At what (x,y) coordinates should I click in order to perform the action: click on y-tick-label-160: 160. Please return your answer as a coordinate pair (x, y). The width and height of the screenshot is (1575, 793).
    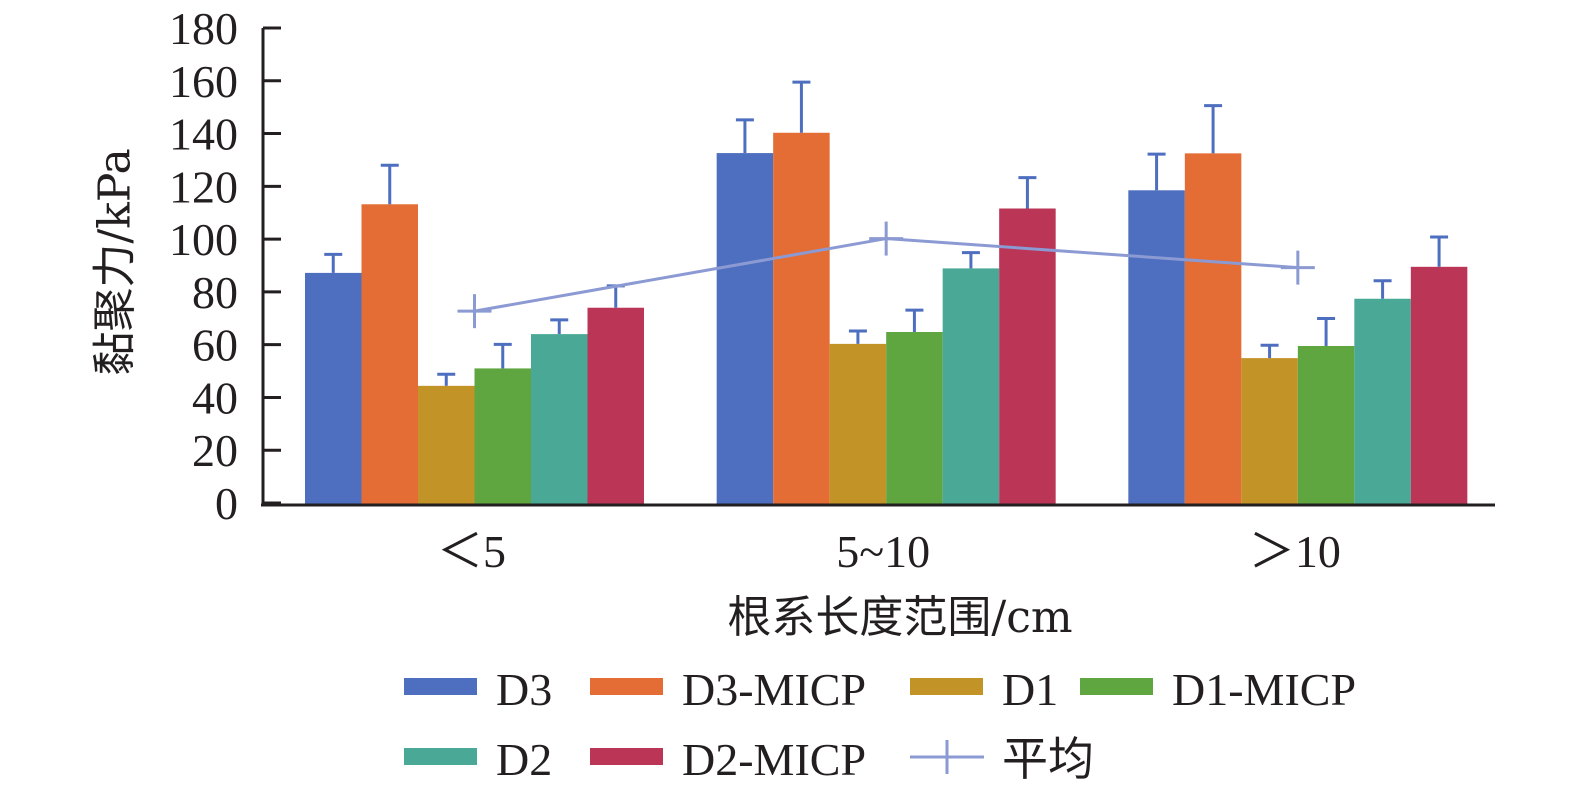
    Looking at the image, I should click on (203, 81).